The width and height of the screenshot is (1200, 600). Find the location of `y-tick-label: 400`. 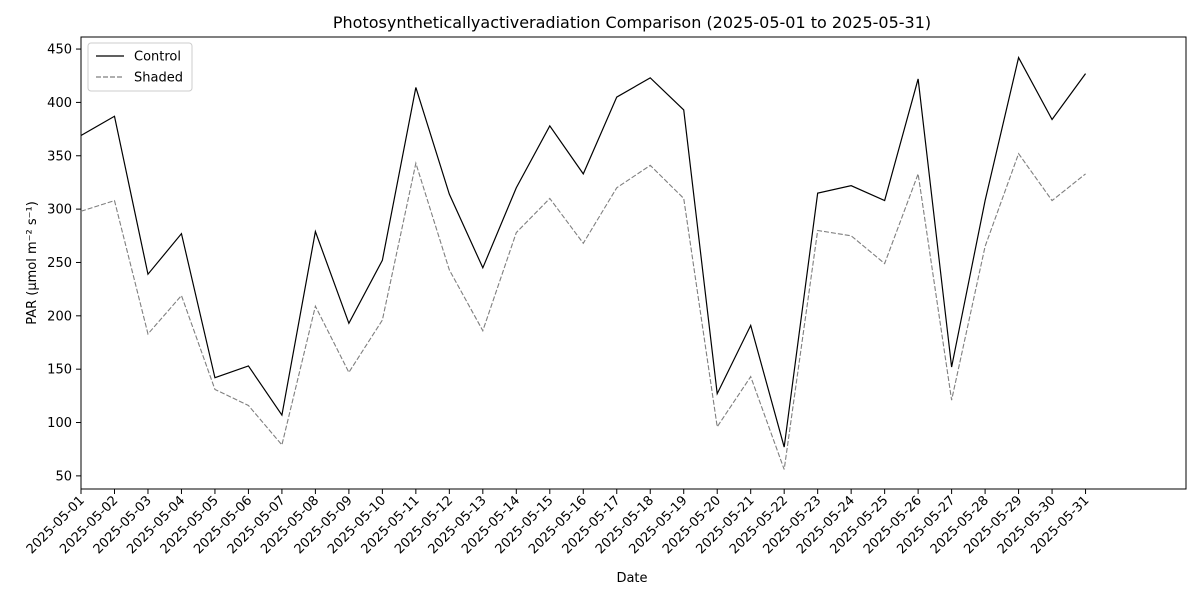

y-tick-label: 400 is located at coordinates (59, 103).